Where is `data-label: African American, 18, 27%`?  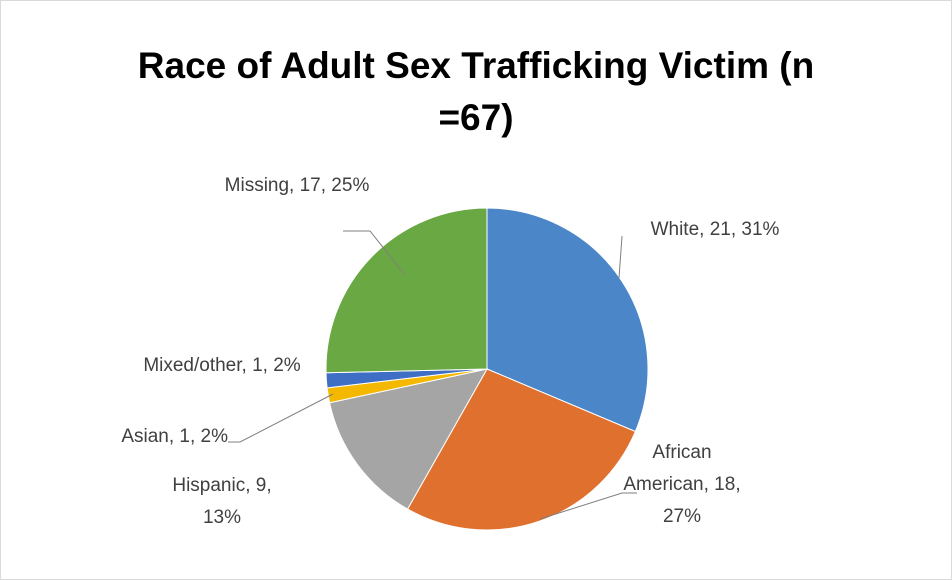 data-label: African American, 18, 27% is located at coordinates (682, 484).